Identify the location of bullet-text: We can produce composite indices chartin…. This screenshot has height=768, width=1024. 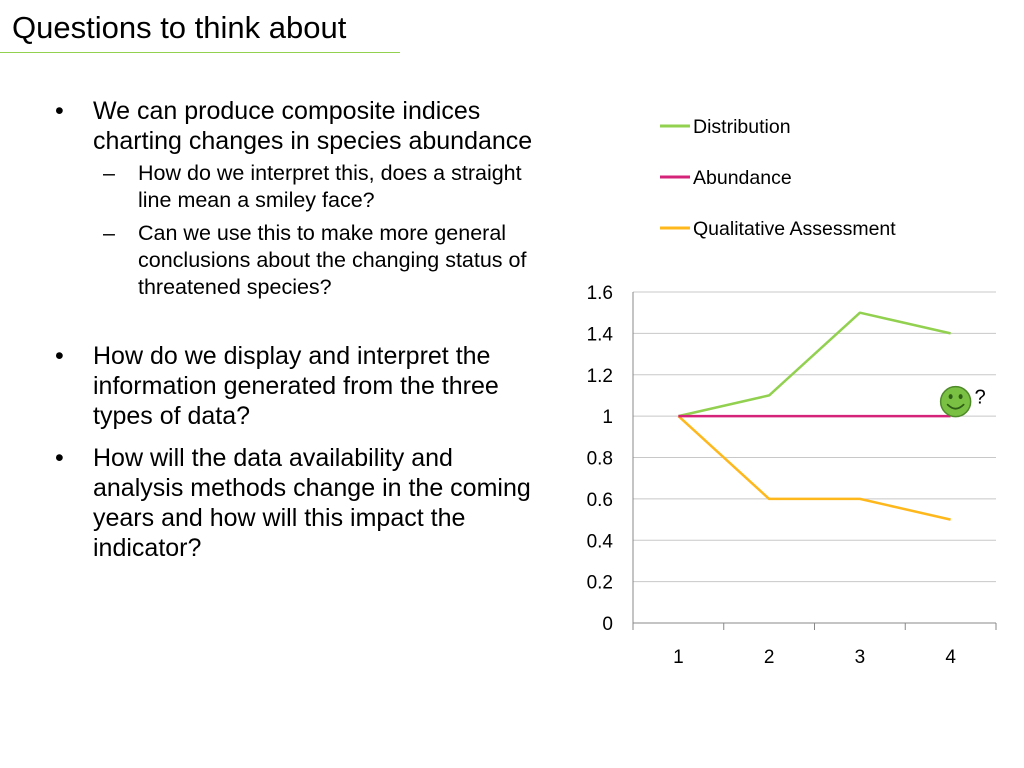
(313, 126).